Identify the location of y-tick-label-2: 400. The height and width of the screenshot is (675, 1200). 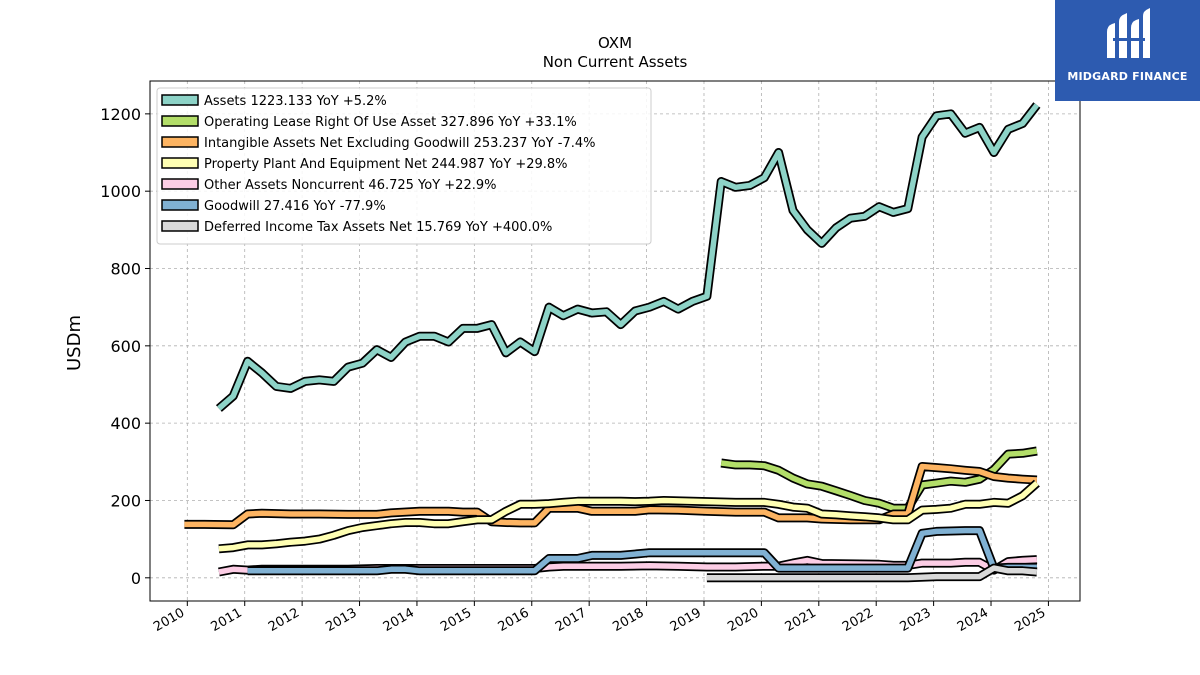
(125, 423).